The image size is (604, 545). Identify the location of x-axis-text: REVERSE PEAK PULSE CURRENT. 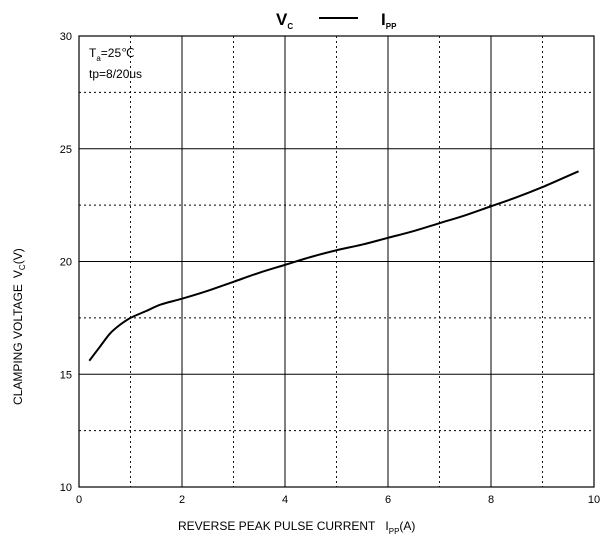
(277, 526).